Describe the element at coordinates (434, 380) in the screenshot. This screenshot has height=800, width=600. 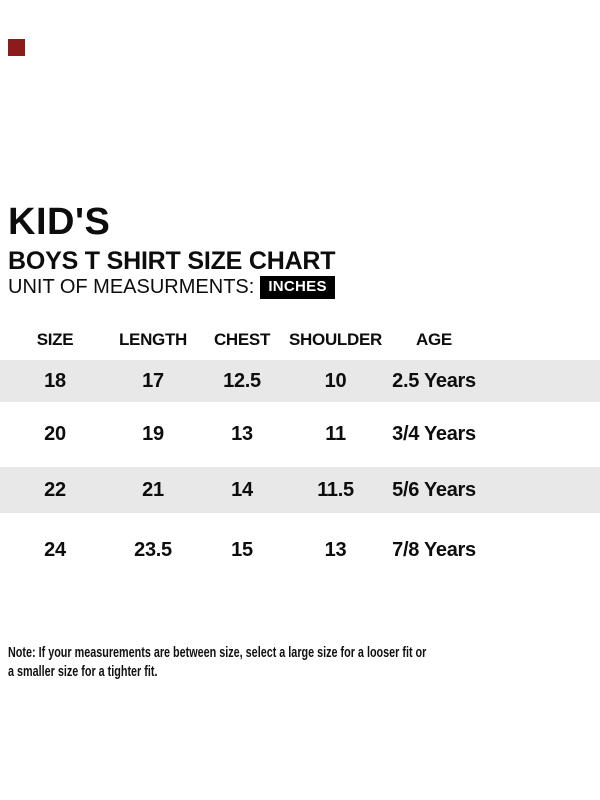
I see `table-cell-age: 2.5 Years` at that location.